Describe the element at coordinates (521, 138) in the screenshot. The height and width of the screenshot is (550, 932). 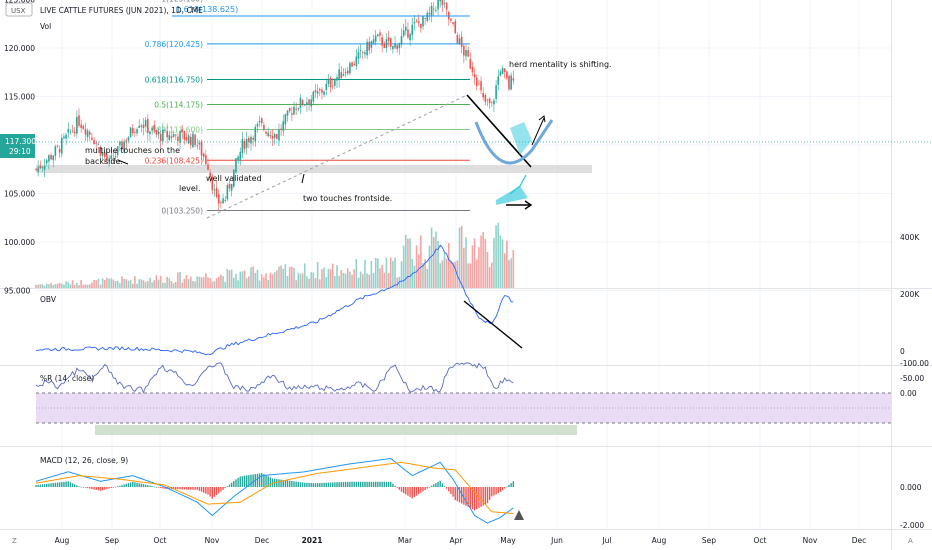
I see `flag-shape` at that location.